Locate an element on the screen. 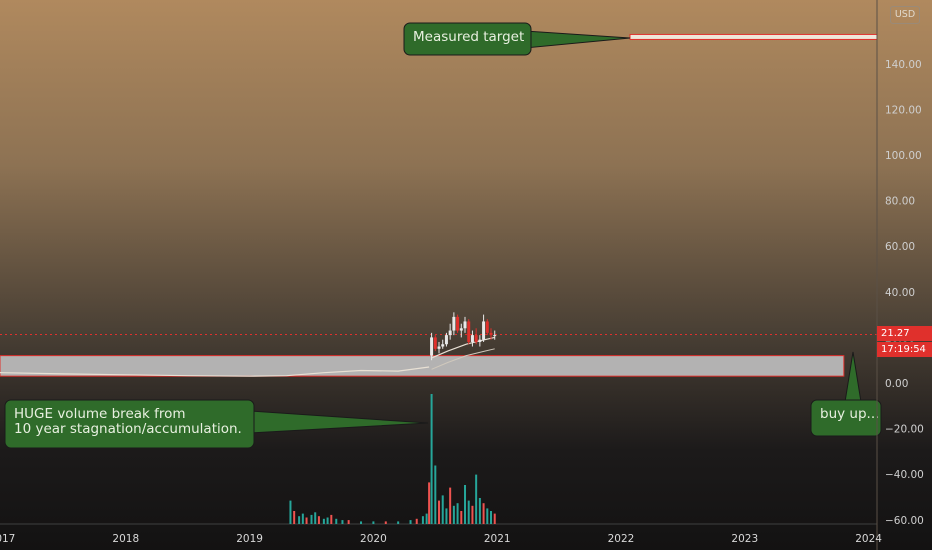 This screenshot has height=550, width=932. x-tick-label: 2023 is located at coordinates (744, 539).